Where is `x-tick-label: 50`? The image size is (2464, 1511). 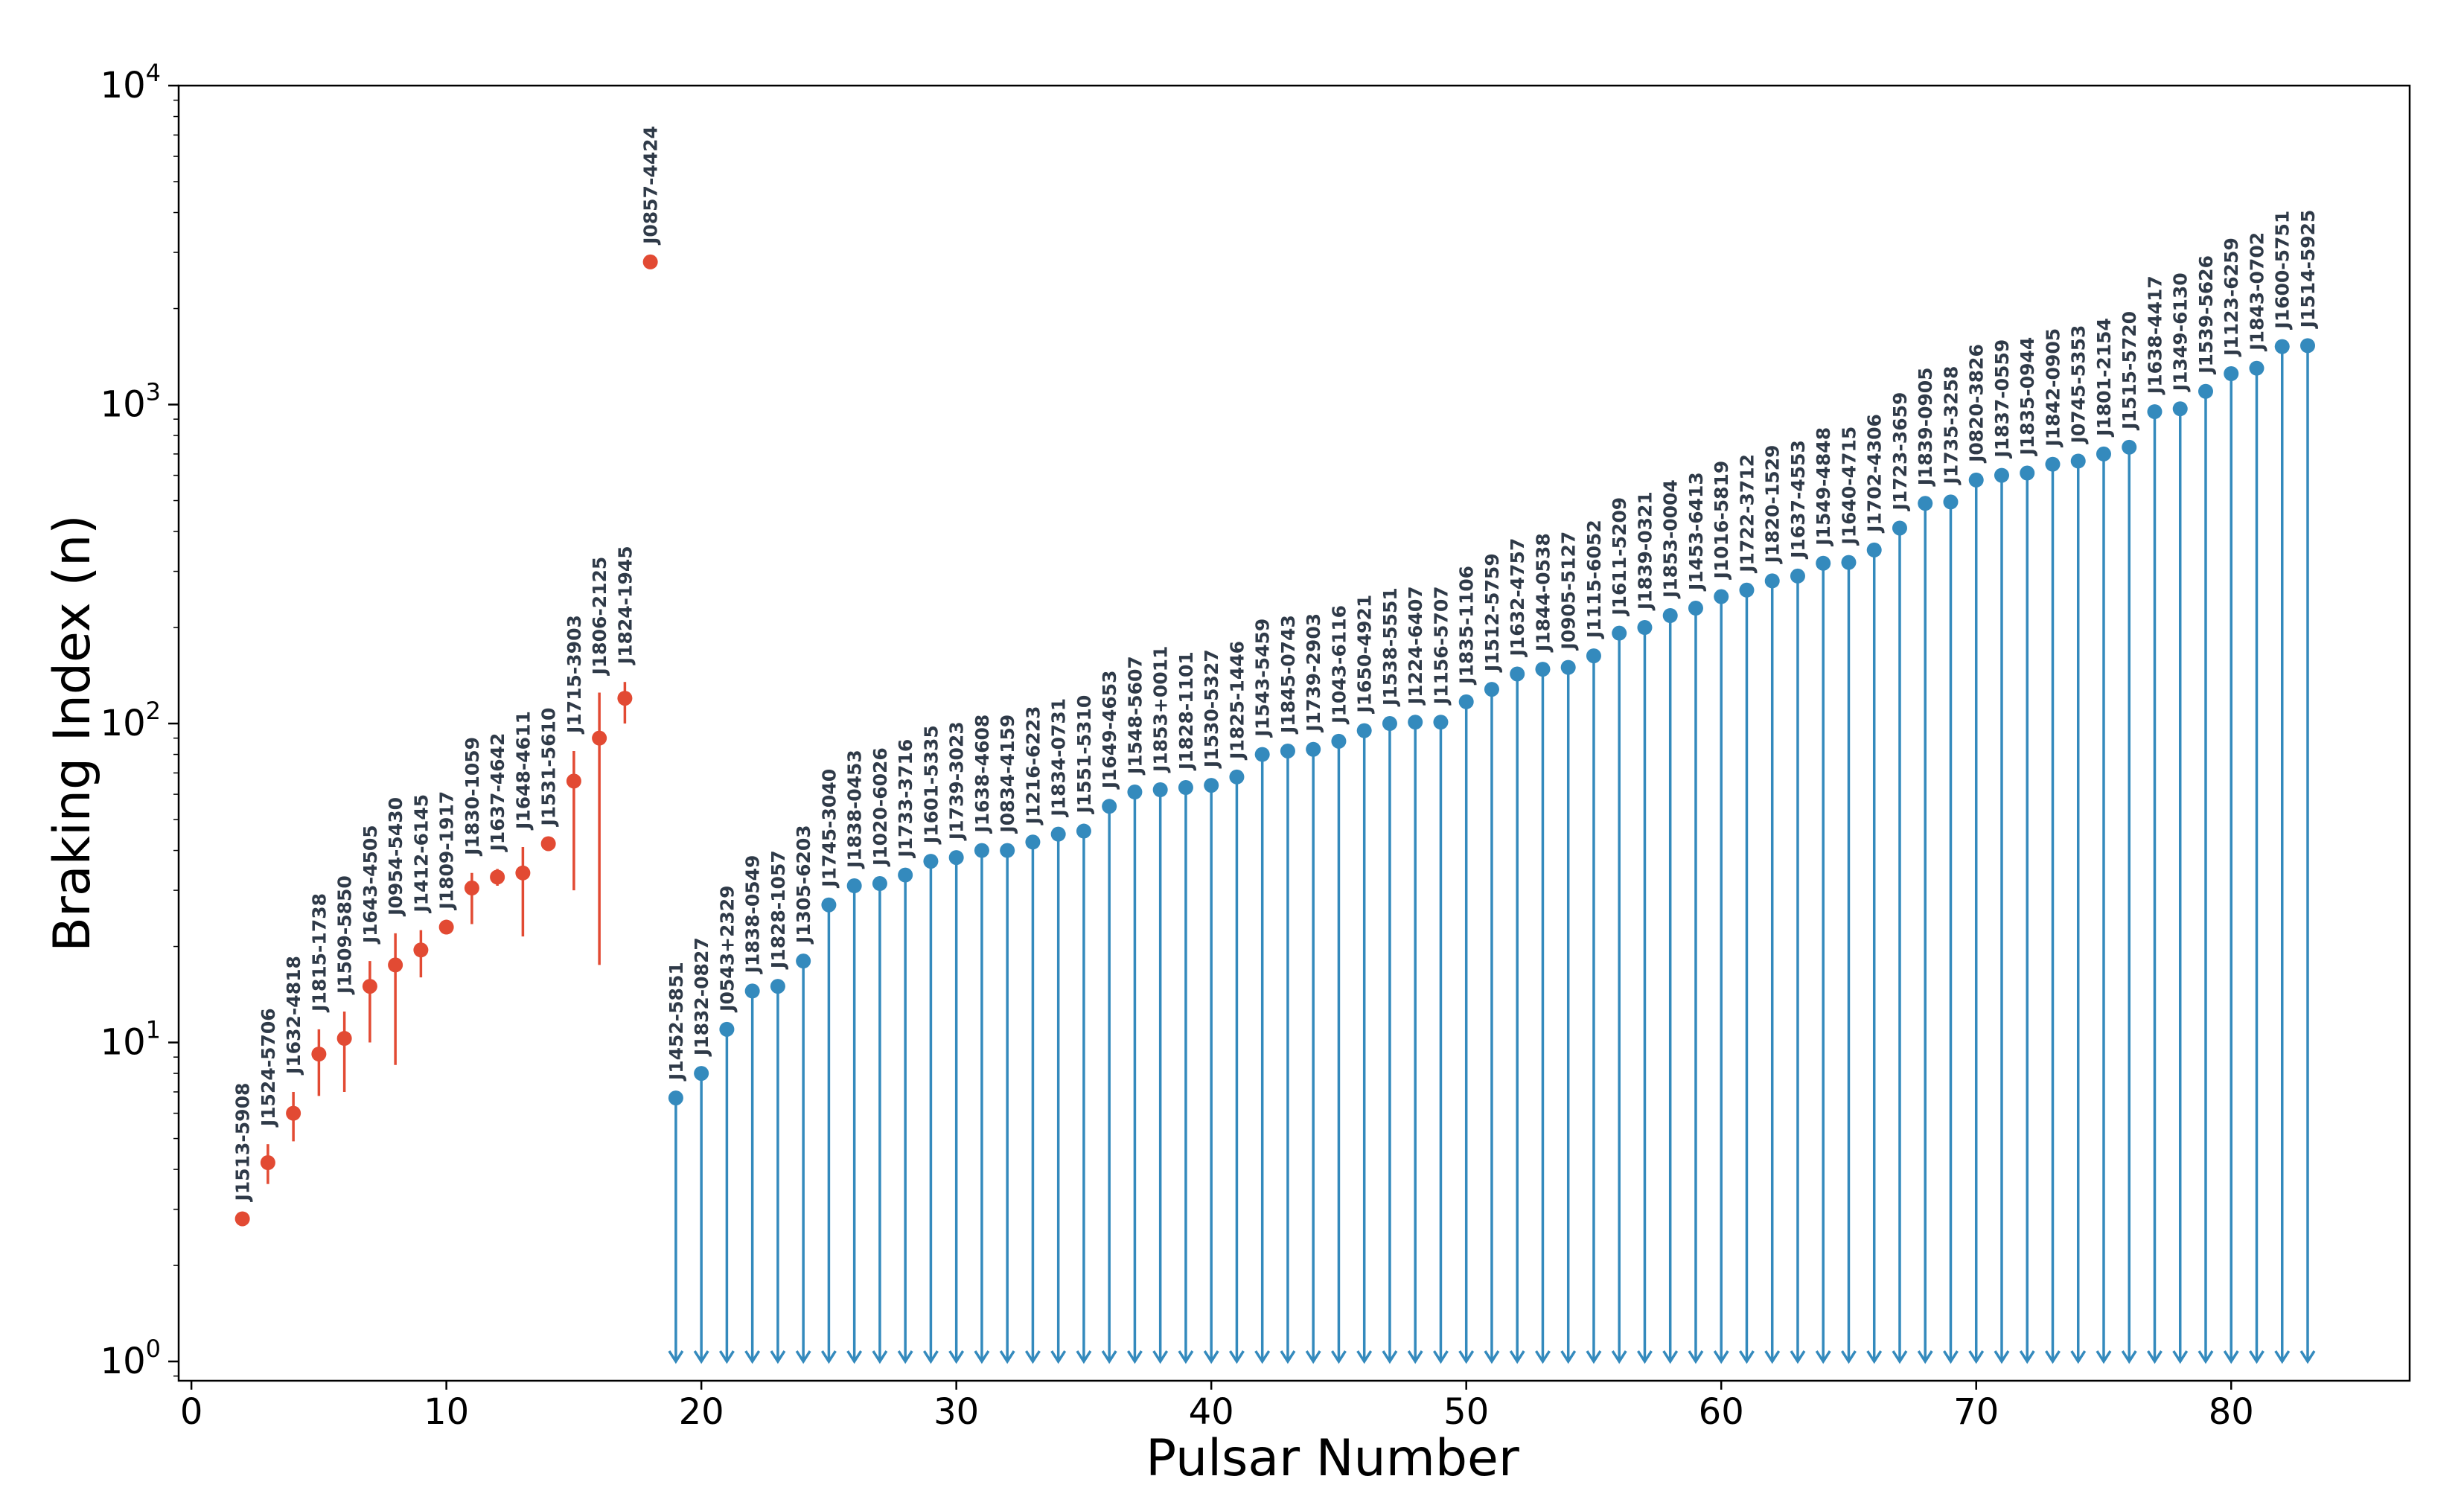 x-tick-label: 50 is located at coordinates (1466, 1412).